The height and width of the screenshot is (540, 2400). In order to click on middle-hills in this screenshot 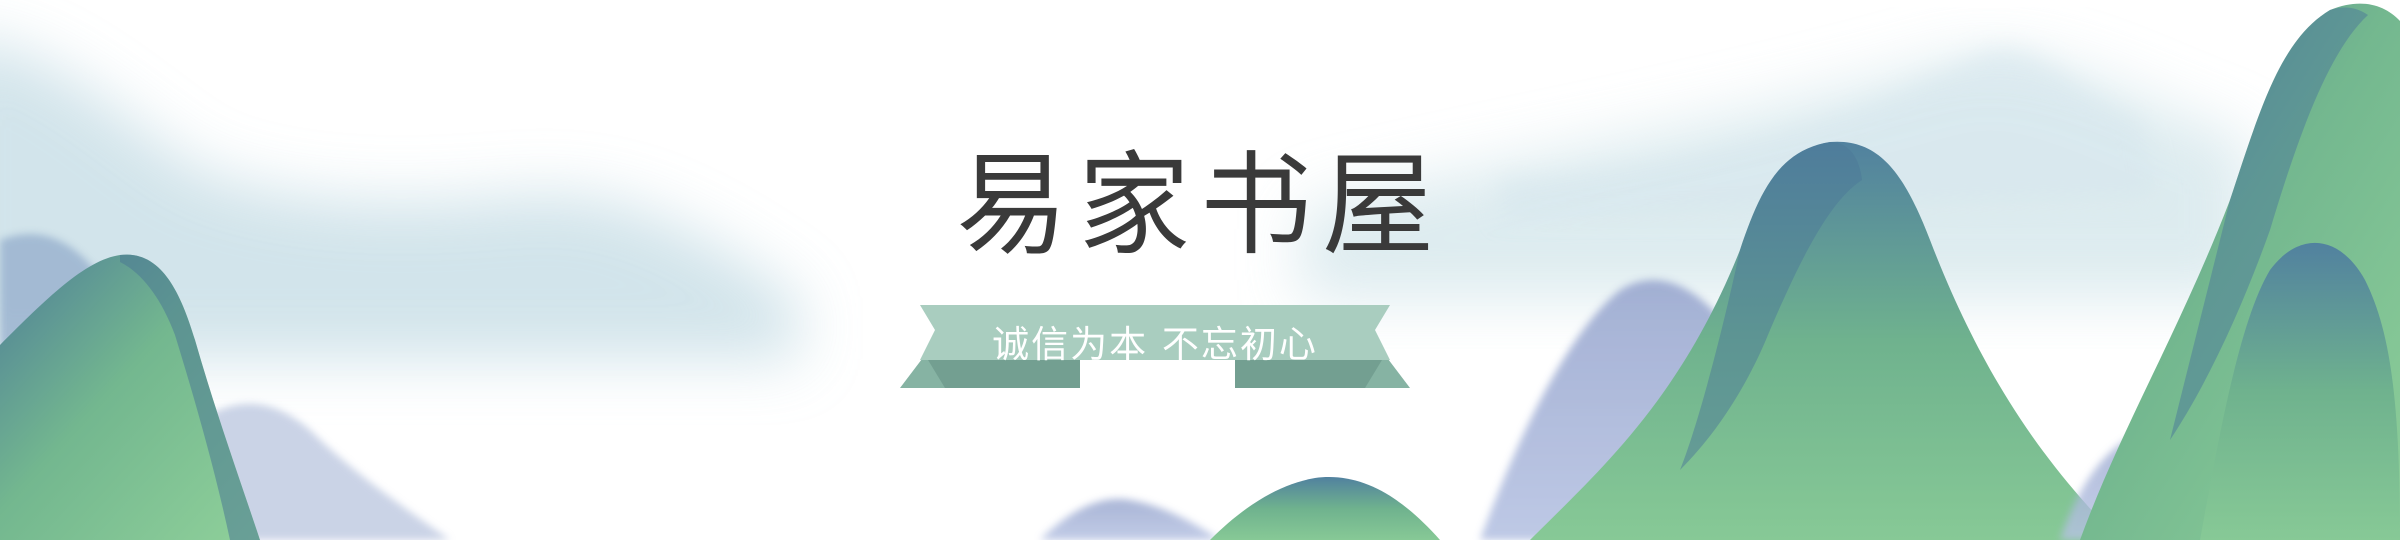, I will do `click(1240, 508)`.